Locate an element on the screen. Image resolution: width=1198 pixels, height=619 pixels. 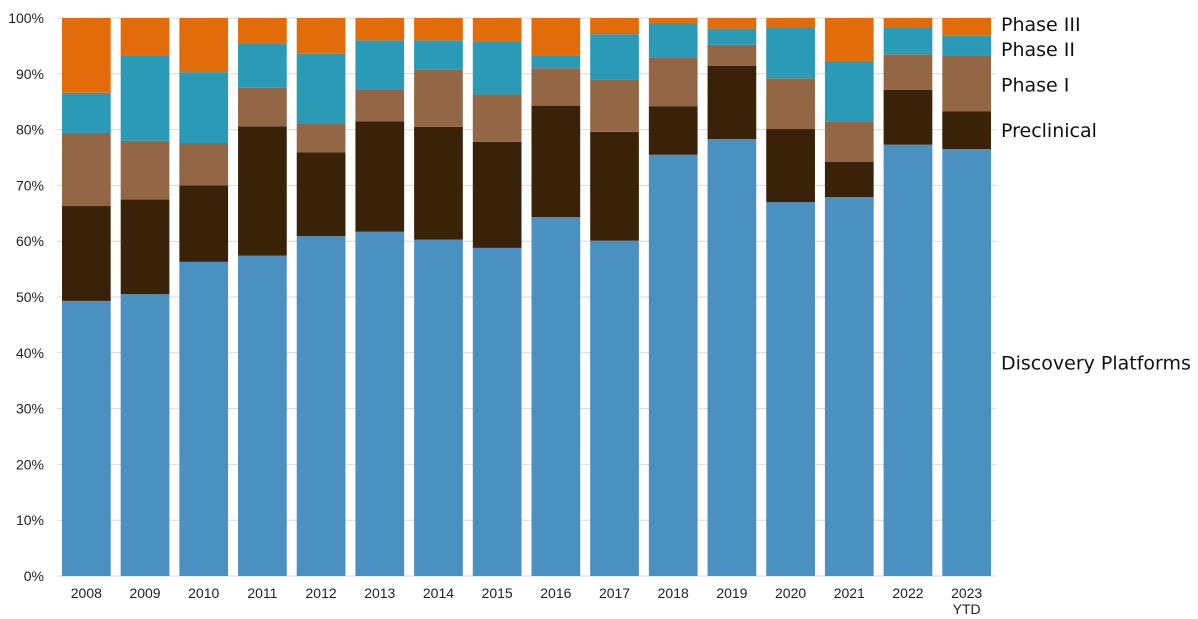
legend-label: Phase II is located at coordinates (1038, 50).